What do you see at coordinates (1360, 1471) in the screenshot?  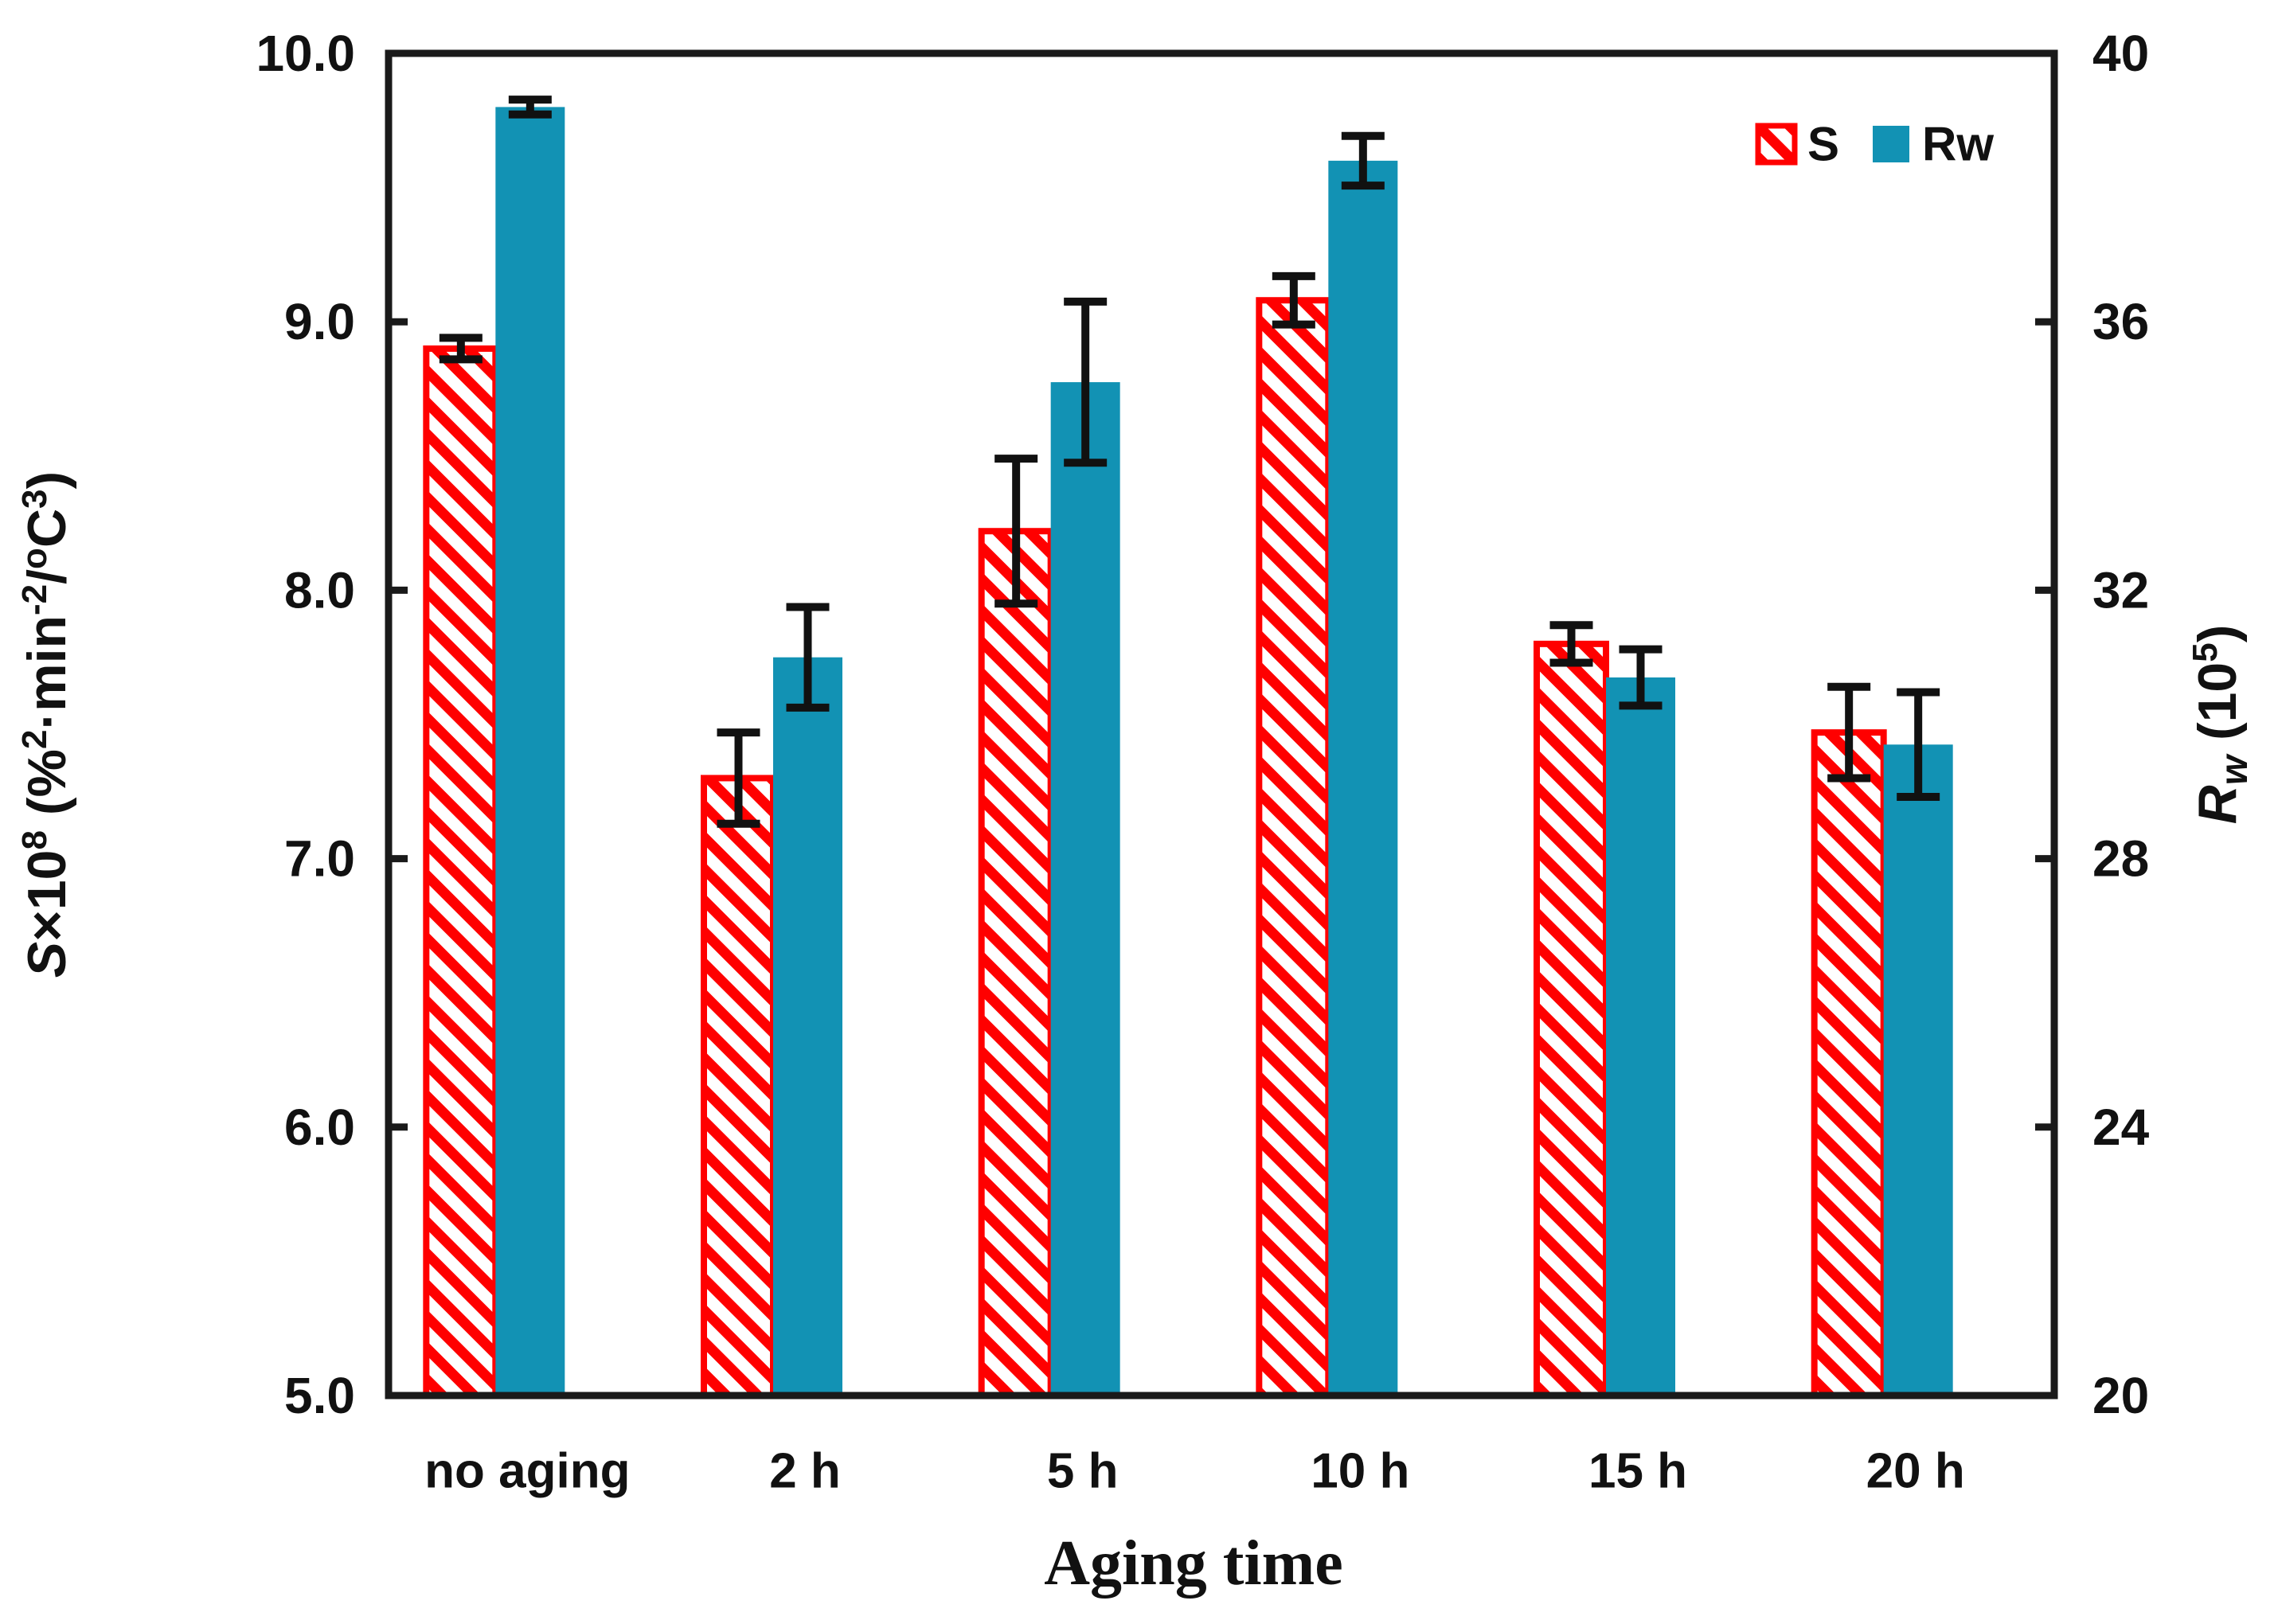 I see `x-tick-label-10-h: 10 h` at bounding box center [1360, 1471].